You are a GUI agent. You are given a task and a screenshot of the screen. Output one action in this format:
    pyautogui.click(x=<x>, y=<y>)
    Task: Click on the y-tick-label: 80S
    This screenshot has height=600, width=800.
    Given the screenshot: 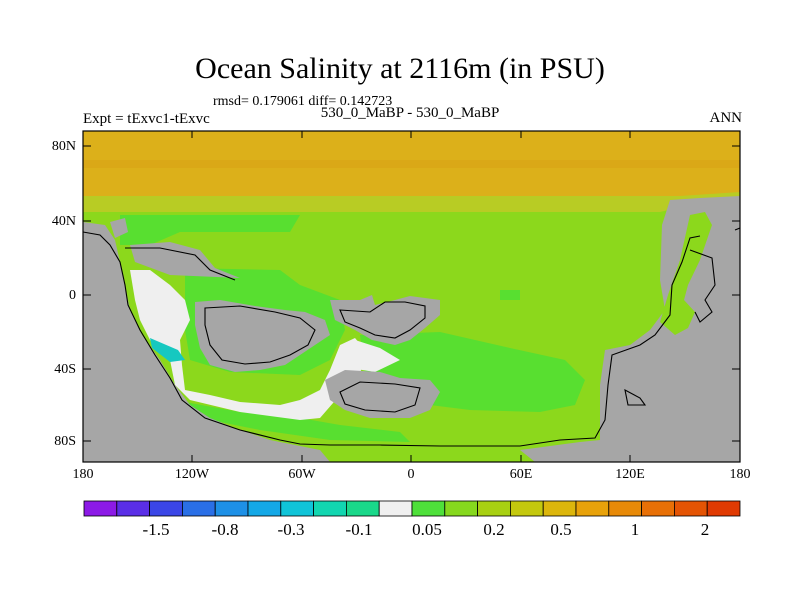 What is the action you would take?
    pyautogui.click(x=65, y=441)
    